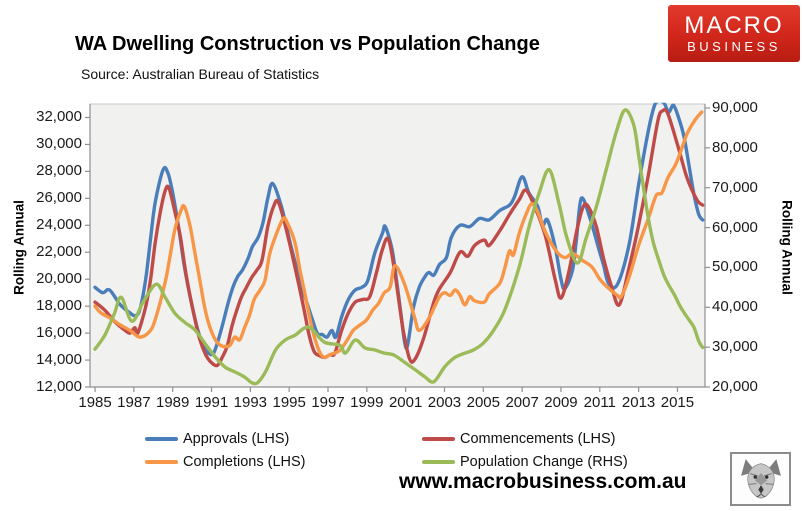  What do you see at coordinates (735, 107) in the screenshot?
I see `right-axis-tick-label: 90,000` at bounding box center [735, 107].